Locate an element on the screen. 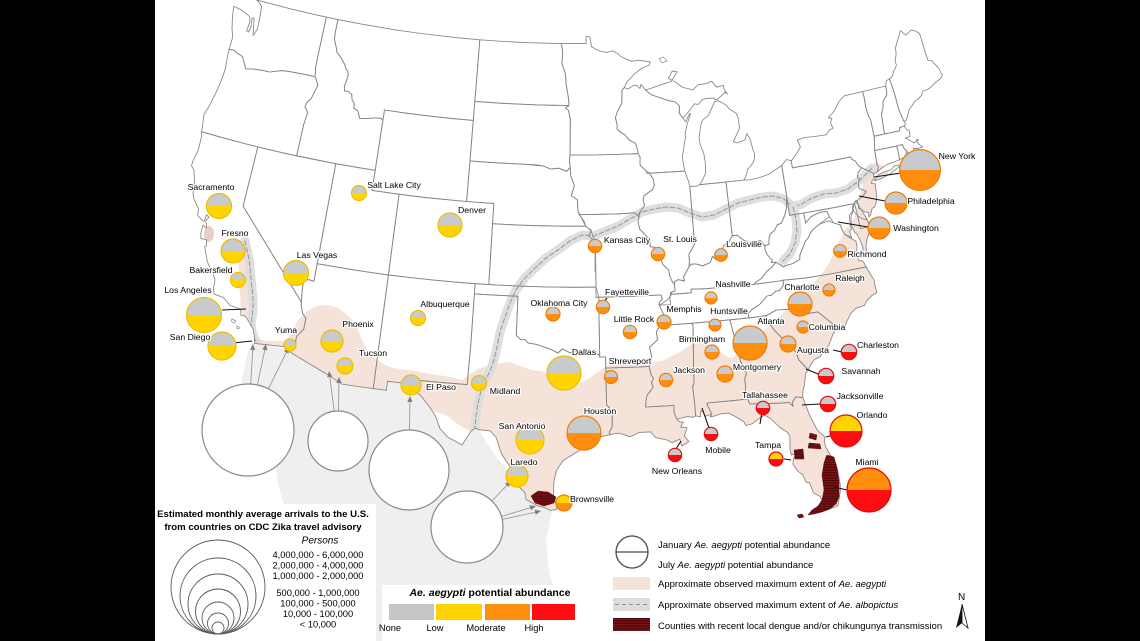 The width and height of the screenshot is (1140, 641). svg-text: Montgomery is located at coordinates (757, 367).